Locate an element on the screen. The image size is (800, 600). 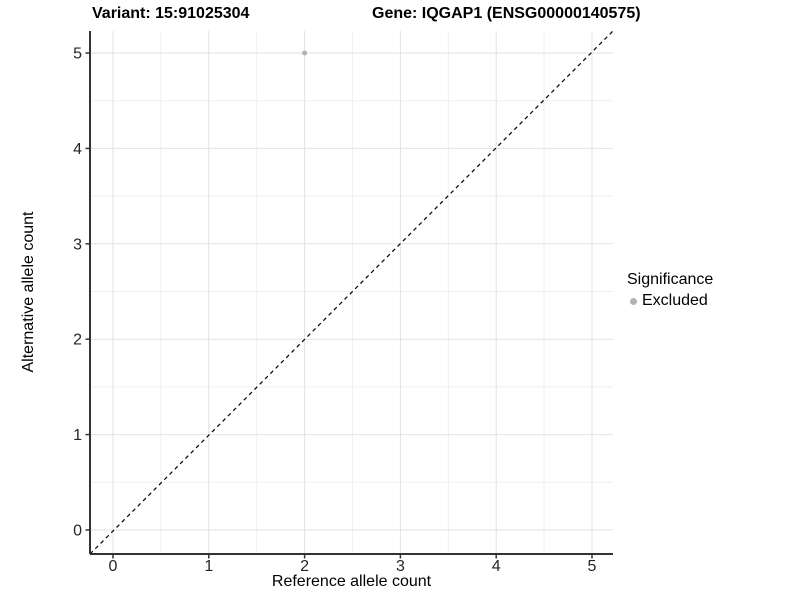
y-tick-label: 1 is located at coordinates (77, 435).